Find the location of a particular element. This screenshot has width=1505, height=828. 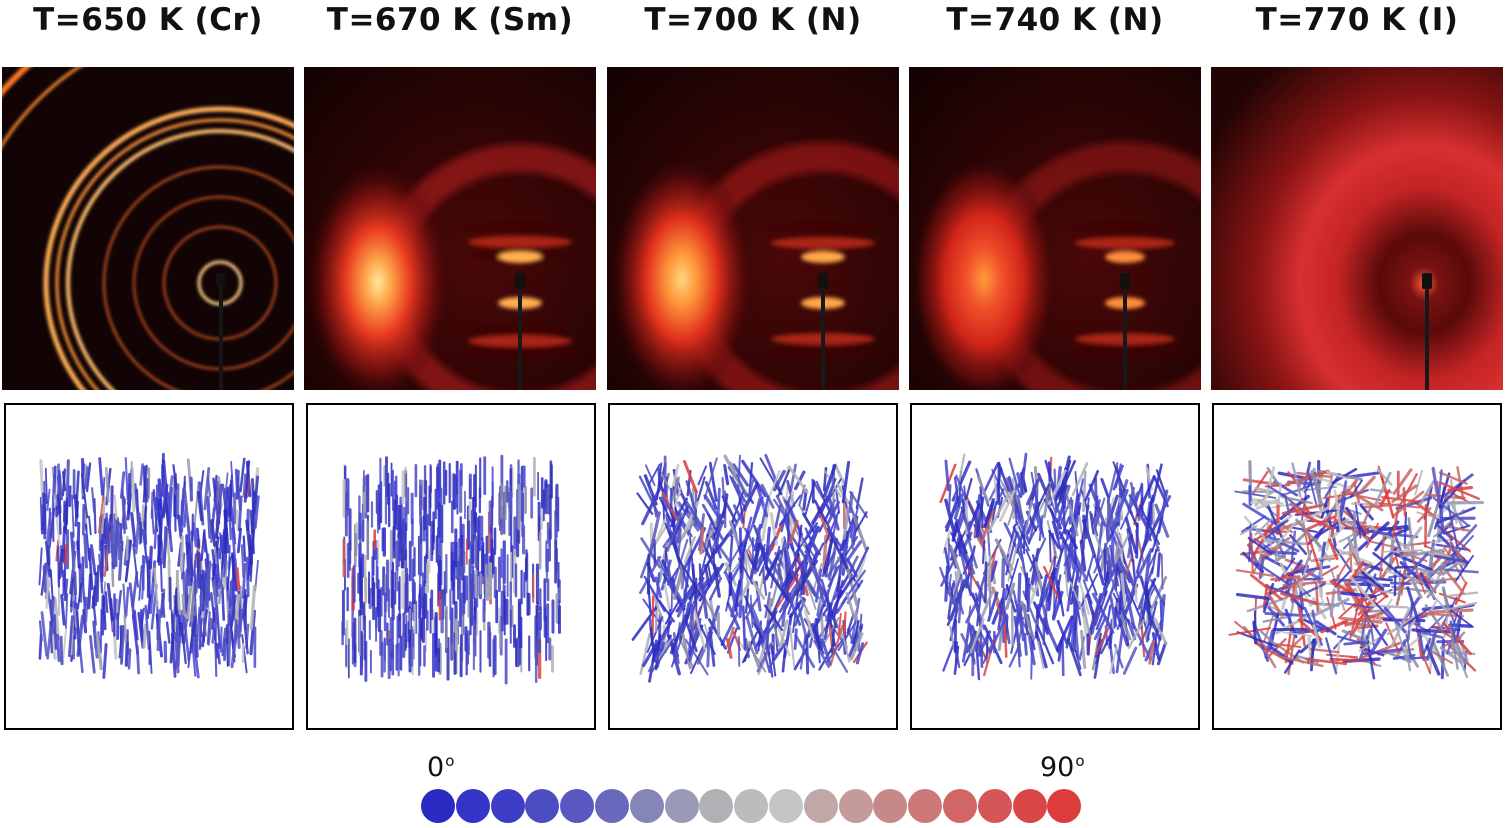

colorbar-min-label: 0o is located at coordinates (440, 767).